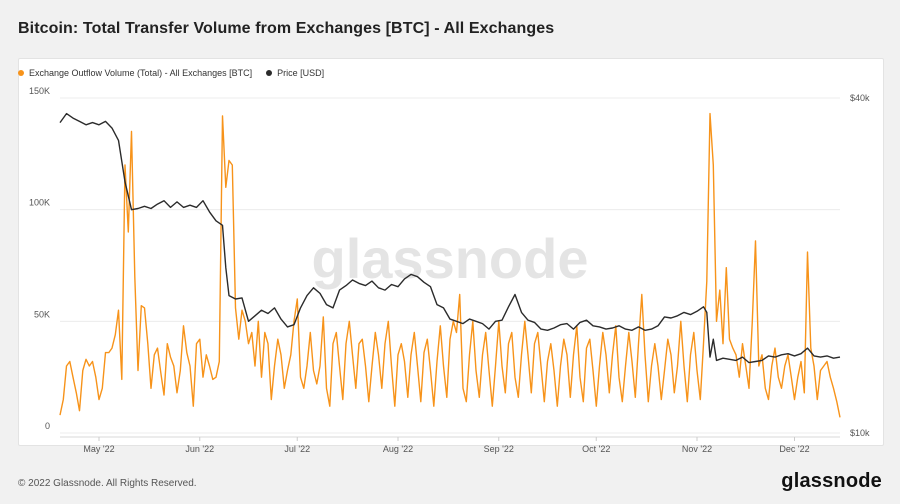  I want to click on x-tick-label: Nov '22, so click(697, 449).